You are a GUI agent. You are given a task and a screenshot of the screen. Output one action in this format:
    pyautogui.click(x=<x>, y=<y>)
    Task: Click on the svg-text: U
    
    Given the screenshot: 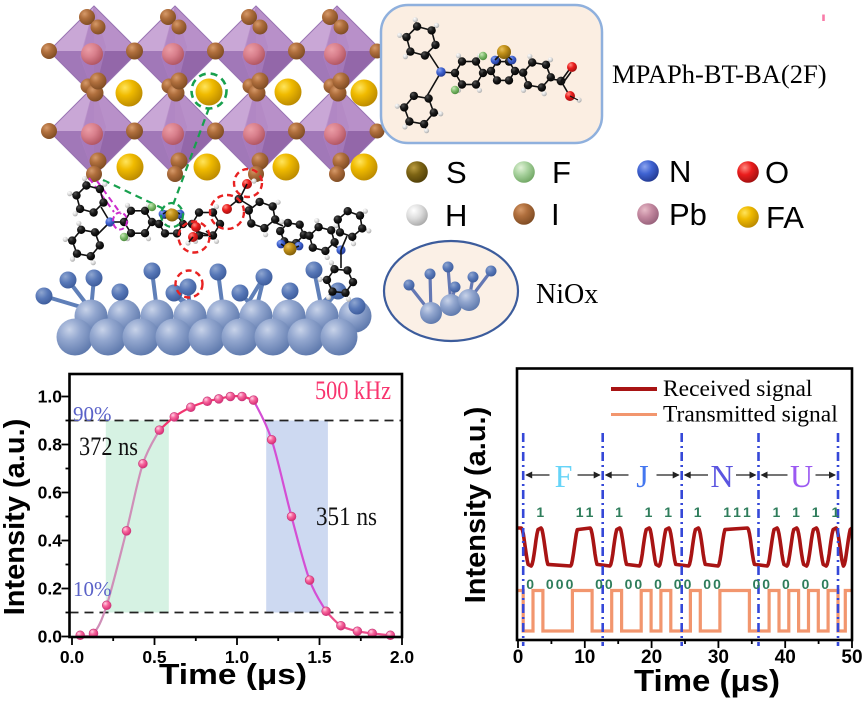 What is the action you would take?
    pyautogui.click(x=801, y=476)
    